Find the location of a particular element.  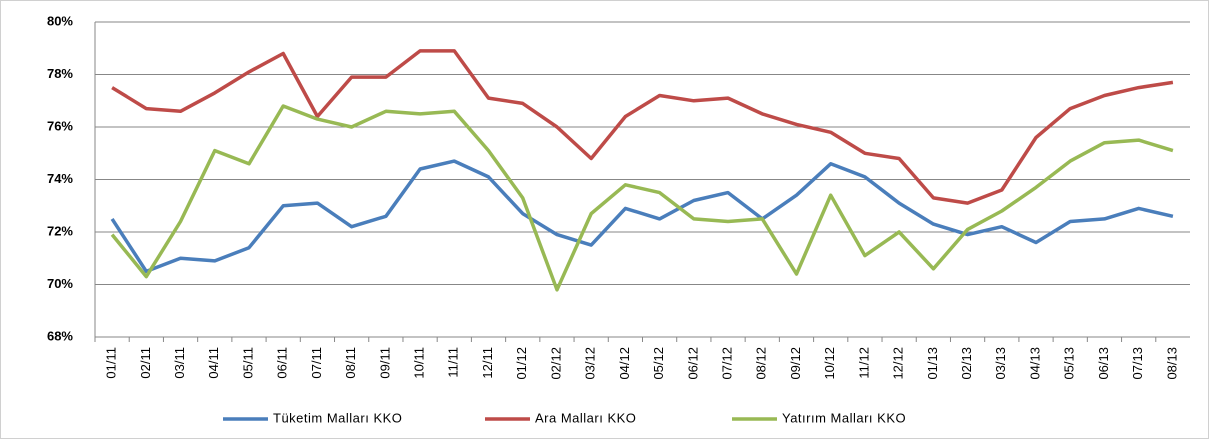

x-tick-label: 07/12 is located at coordinates (726, 363).